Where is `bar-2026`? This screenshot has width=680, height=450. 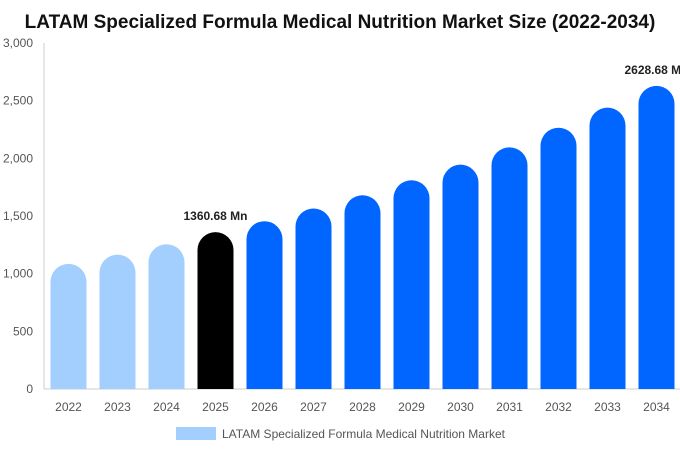
bar-2026 is located at coordinates (264, 305).